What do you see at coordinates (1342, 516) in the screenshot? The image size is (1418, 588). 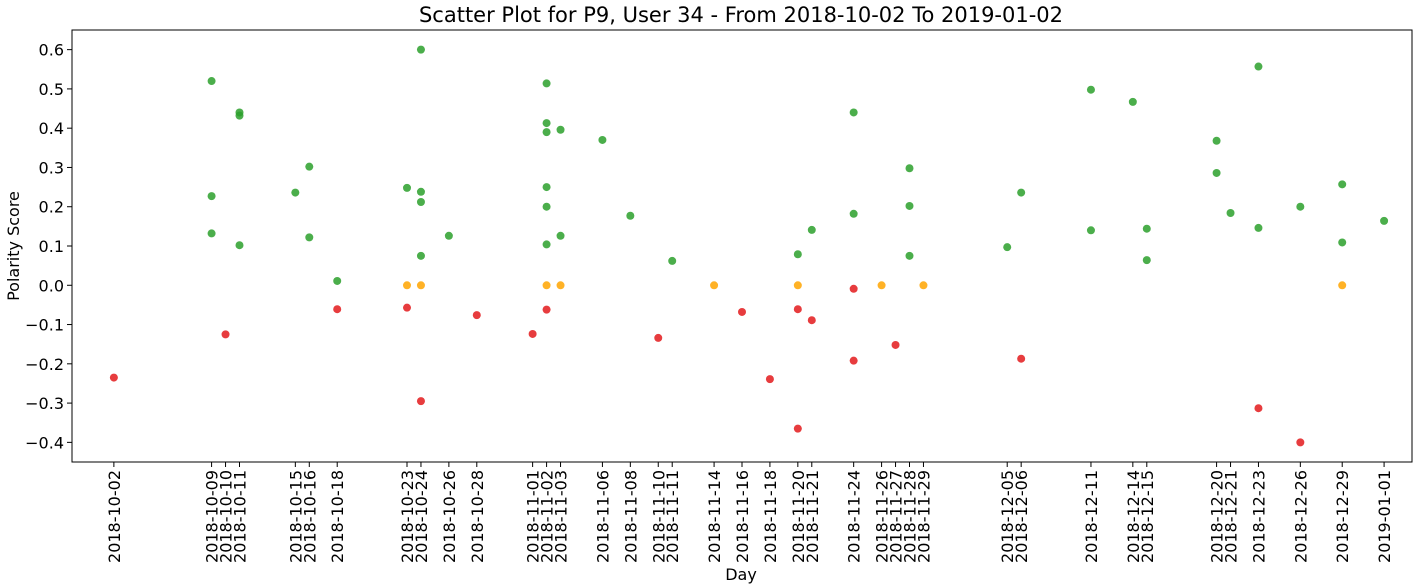 I see `x-tick-label: 2018-12-29` at bounding box center [1342, 516].